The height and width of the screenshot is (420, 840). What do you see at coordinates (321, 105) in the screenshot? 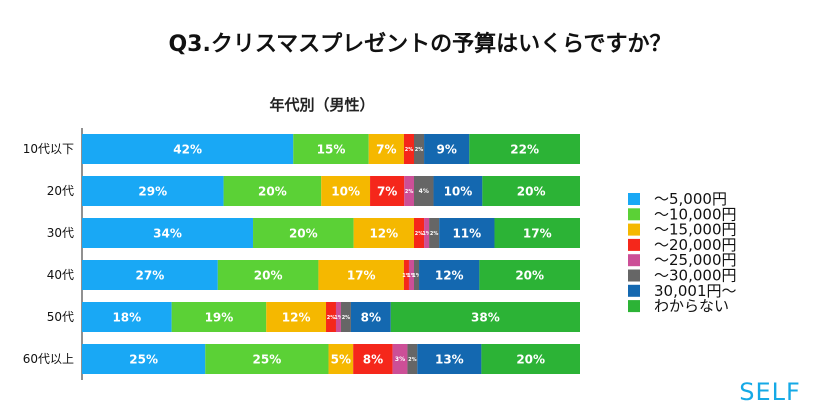
I see `chart-subtitle: 年代別（男性）` at bounding box center [321, 105].